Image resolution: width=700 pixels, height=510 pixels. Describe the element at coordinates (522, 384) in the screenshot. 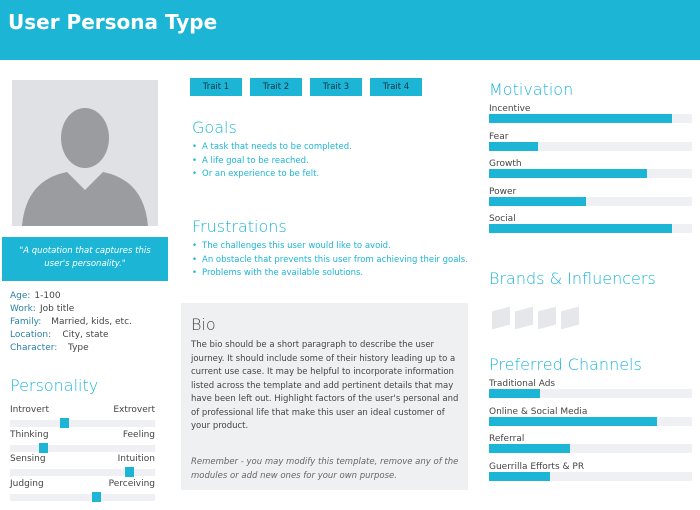

I see `bar-label: Traditional Ads` at that location.